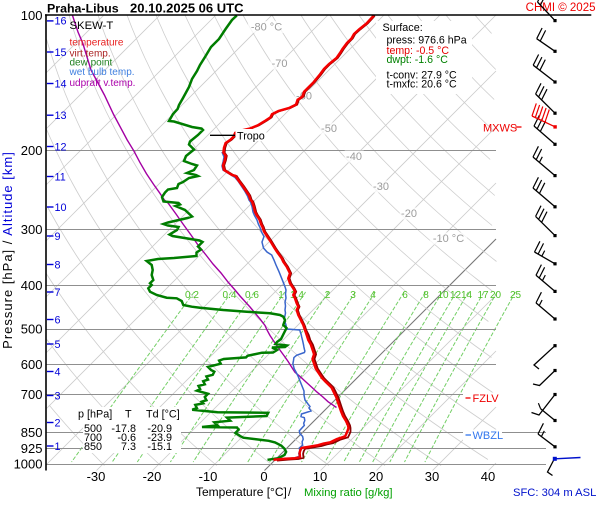  I want to click on svg-text: virt.temp., so click(90, 53).